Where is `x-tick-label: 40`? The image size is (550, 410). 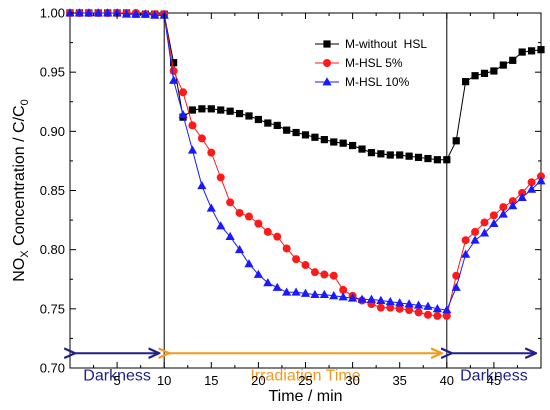 x-tick-label: 40 is located at coordinates (447, 380).